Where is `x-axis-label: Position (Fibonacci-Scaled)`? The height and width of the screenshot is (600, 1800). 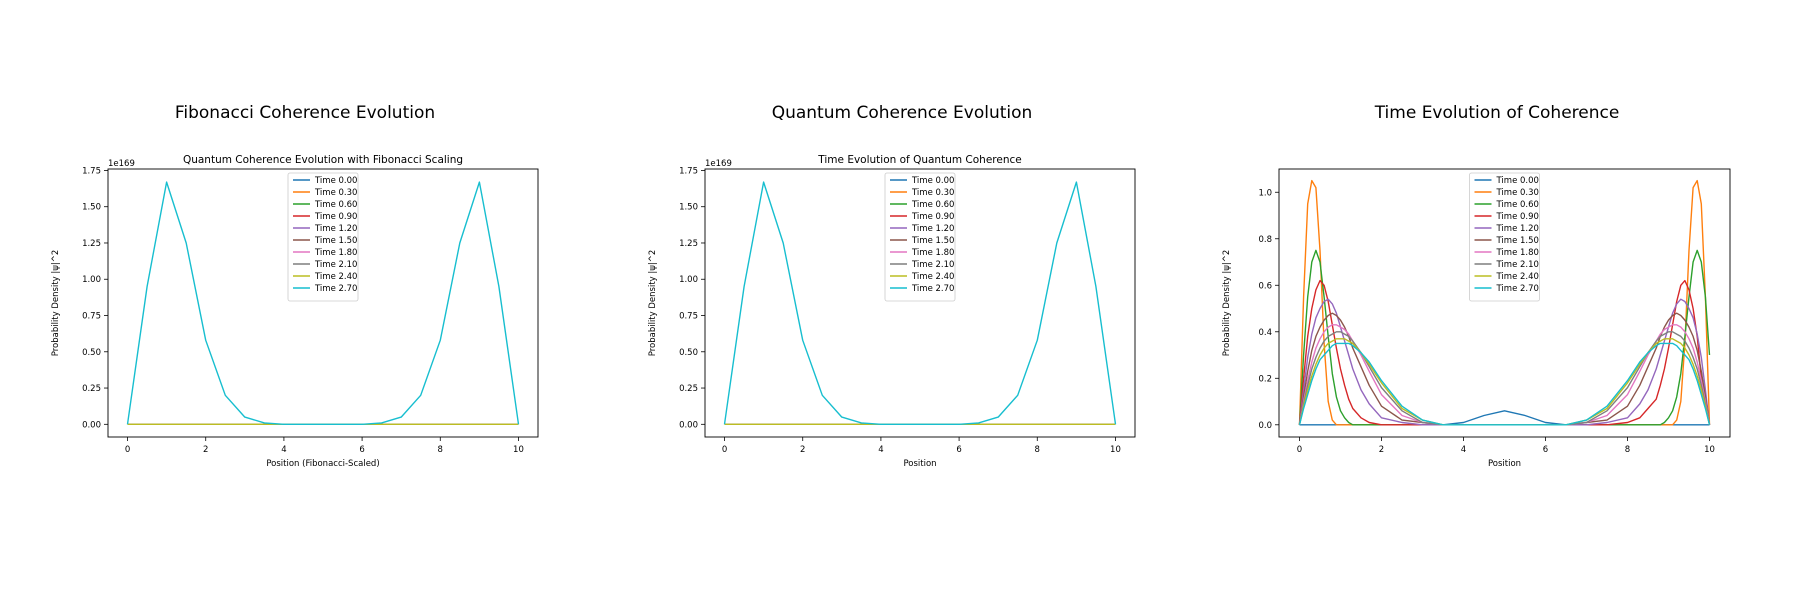 x-axis-label: Position (Fibonacci-Scaled) is located at coordinates (322, 464).